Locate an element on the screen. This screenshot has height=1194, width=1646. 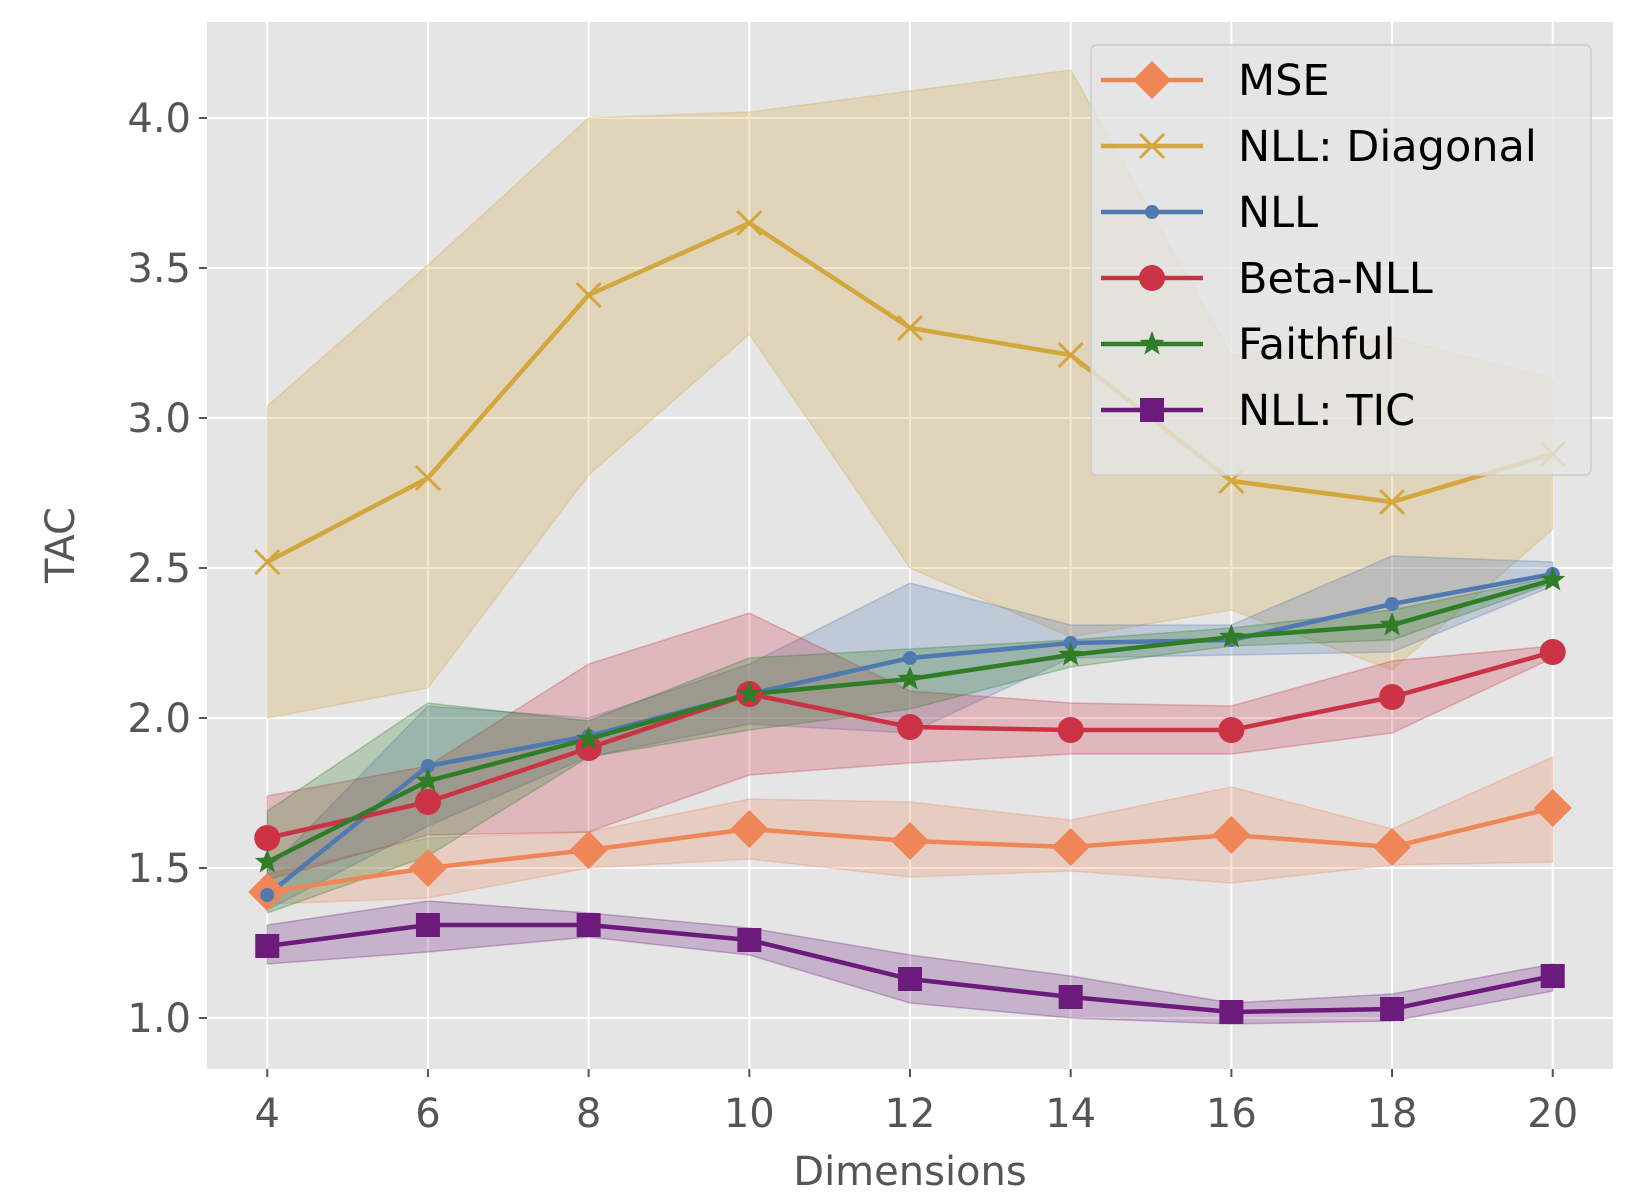
legend-label-beta-nll: Beta-NLL is located at coordinates (1335, 279).